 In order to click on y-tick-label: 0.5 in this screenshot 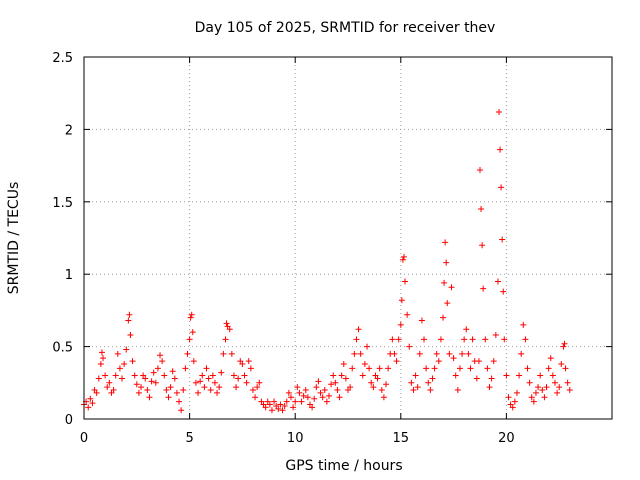, I will do `click(62, 348)`.